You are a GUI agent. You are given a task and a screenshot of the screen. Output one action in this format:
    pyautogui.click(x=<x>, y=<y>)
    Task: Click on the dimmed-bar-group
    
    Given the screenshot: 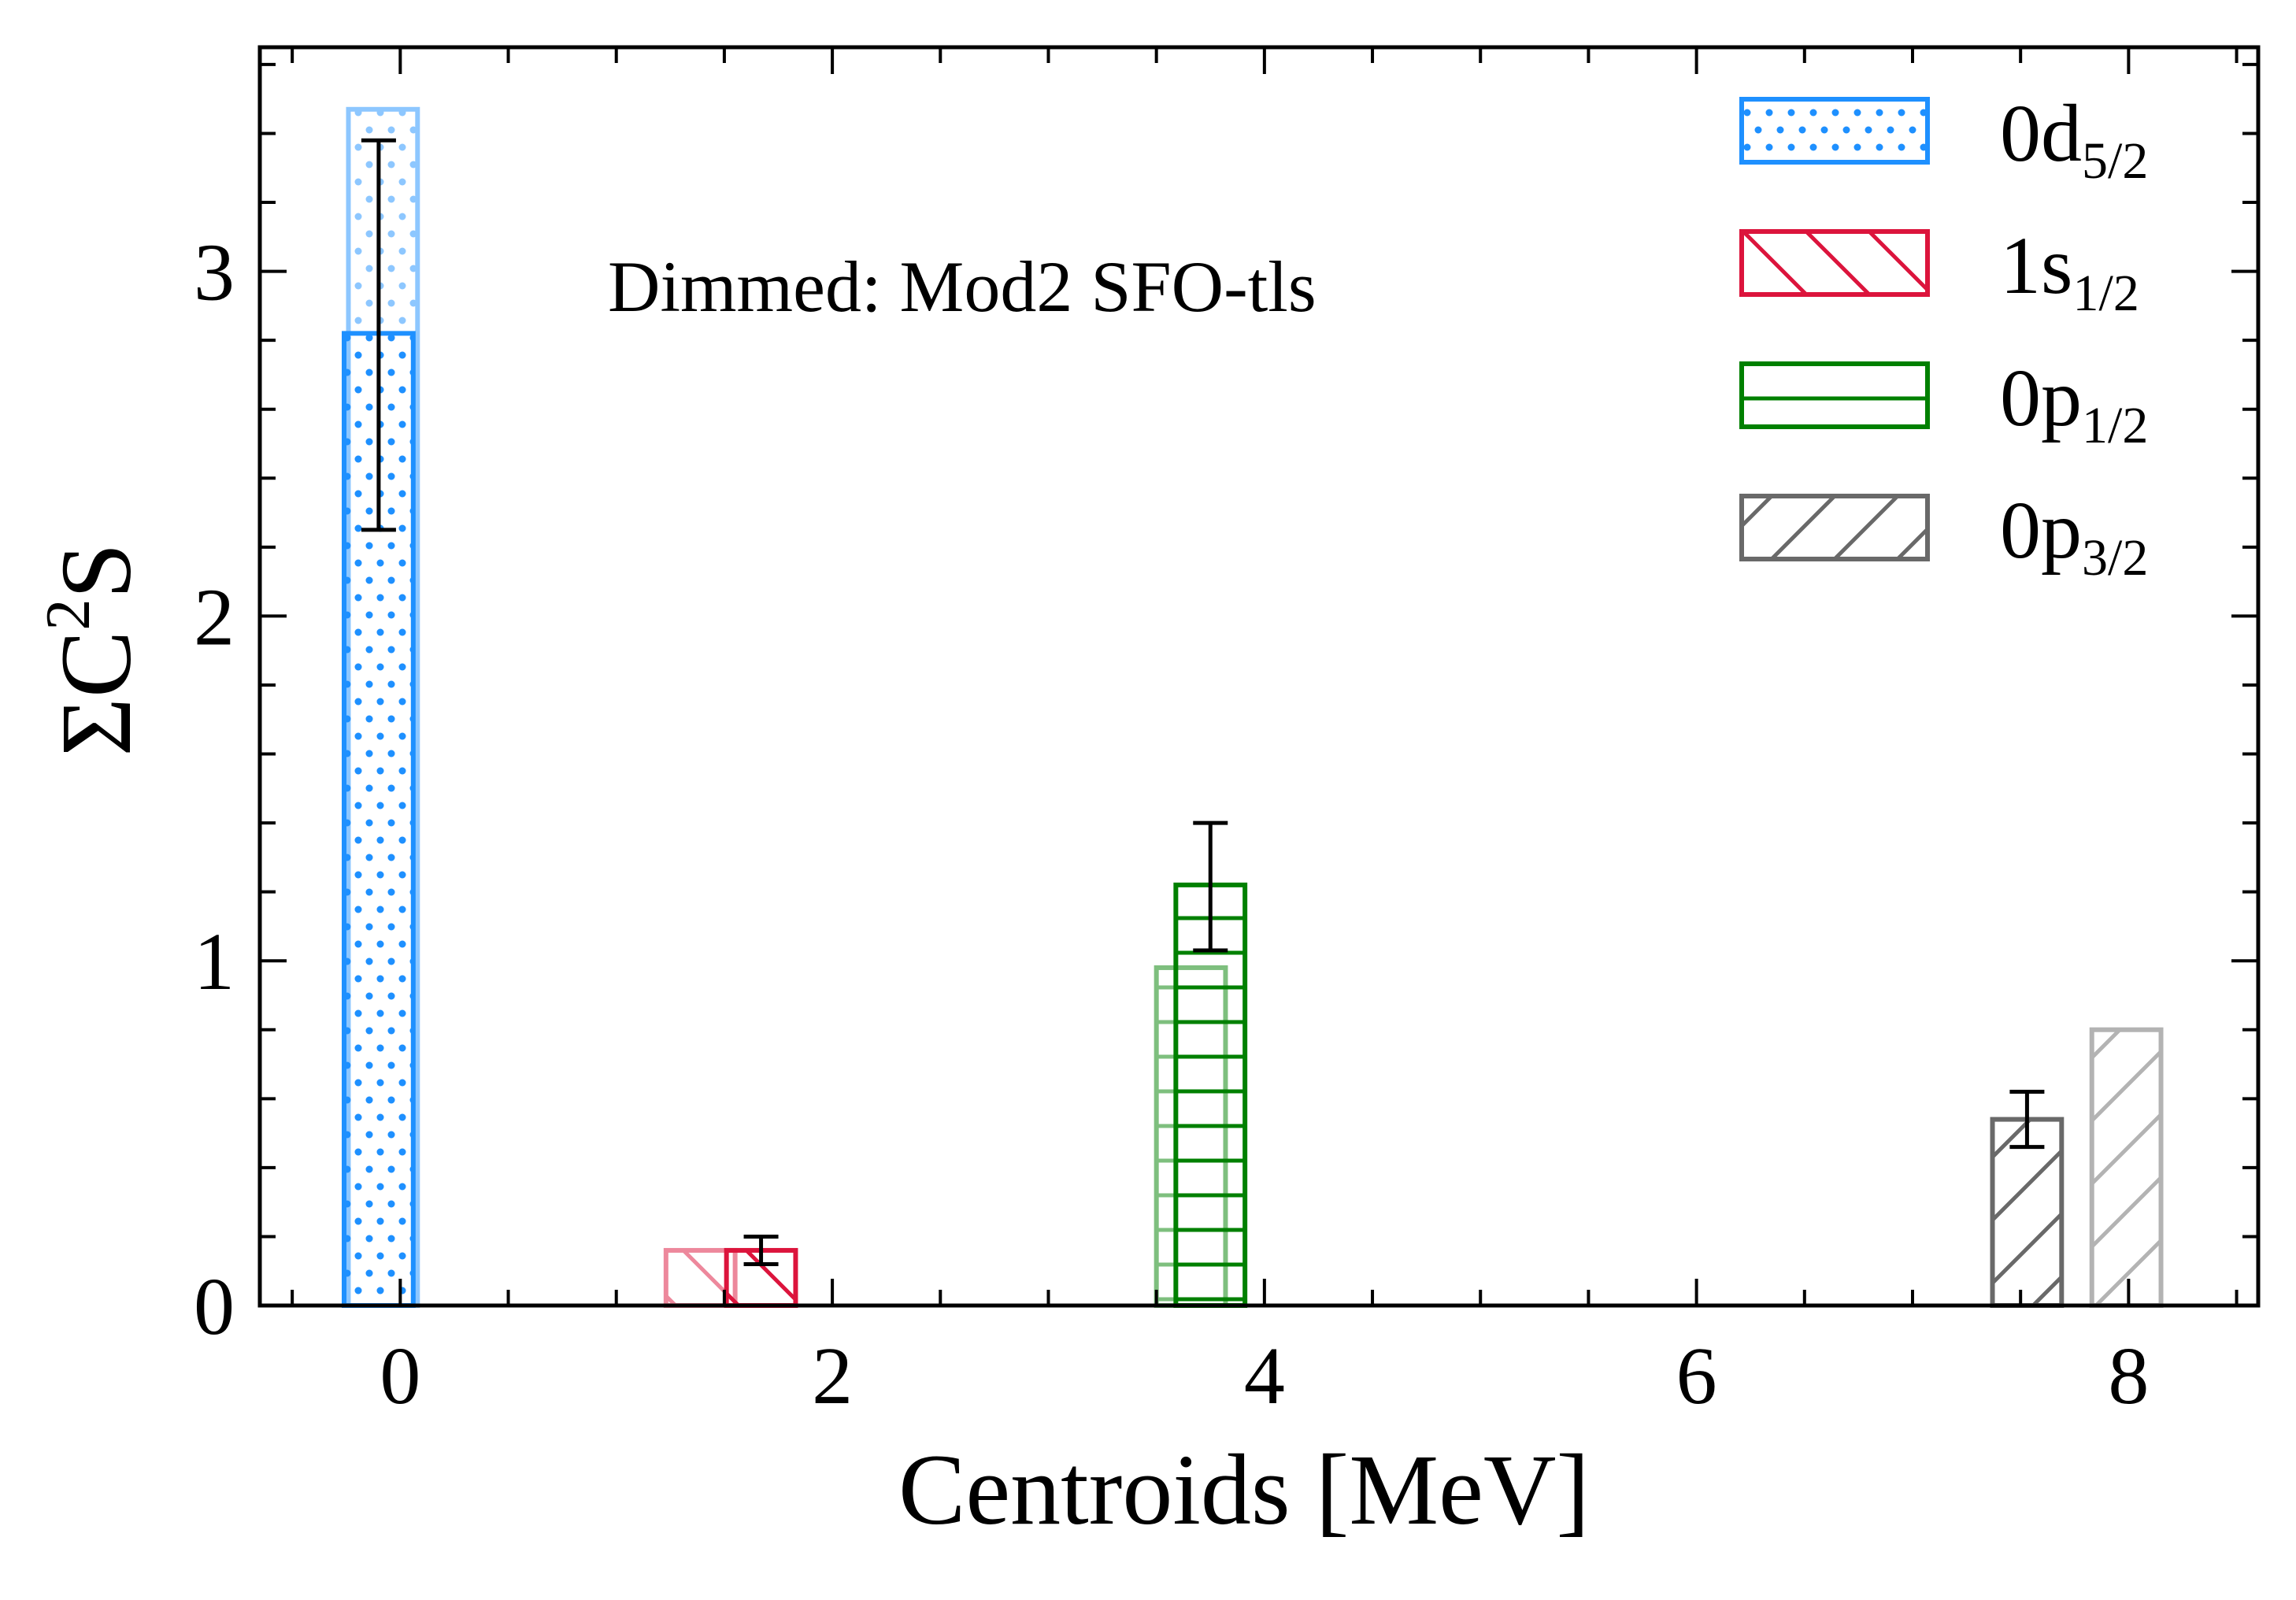 What is the action you would take?
    pyautogui.click(x=2126, y=1167)
    